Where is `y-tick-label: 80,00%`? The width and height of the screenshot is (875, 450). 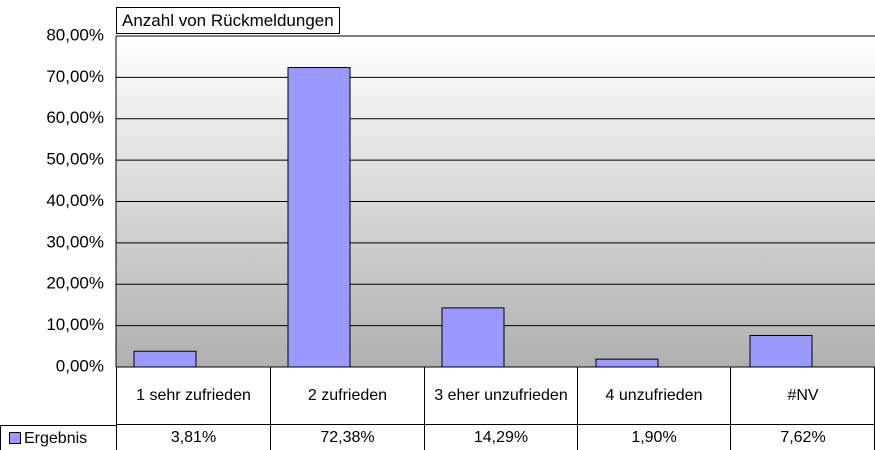 y-tick-label: 80,00% is located at coordinates (75, 34).